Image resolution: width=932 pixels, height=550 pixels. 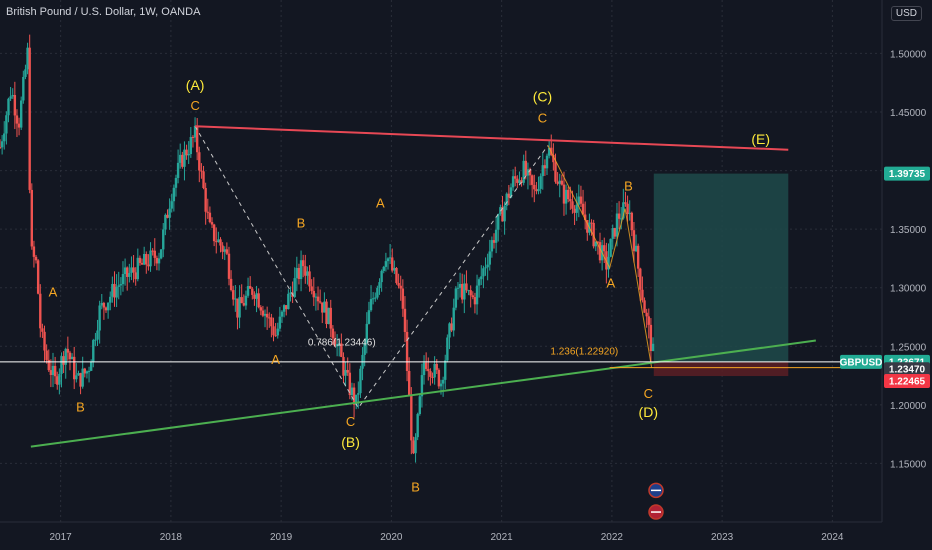 I want to click on currency-button: USD, so click(x=906, y=13).